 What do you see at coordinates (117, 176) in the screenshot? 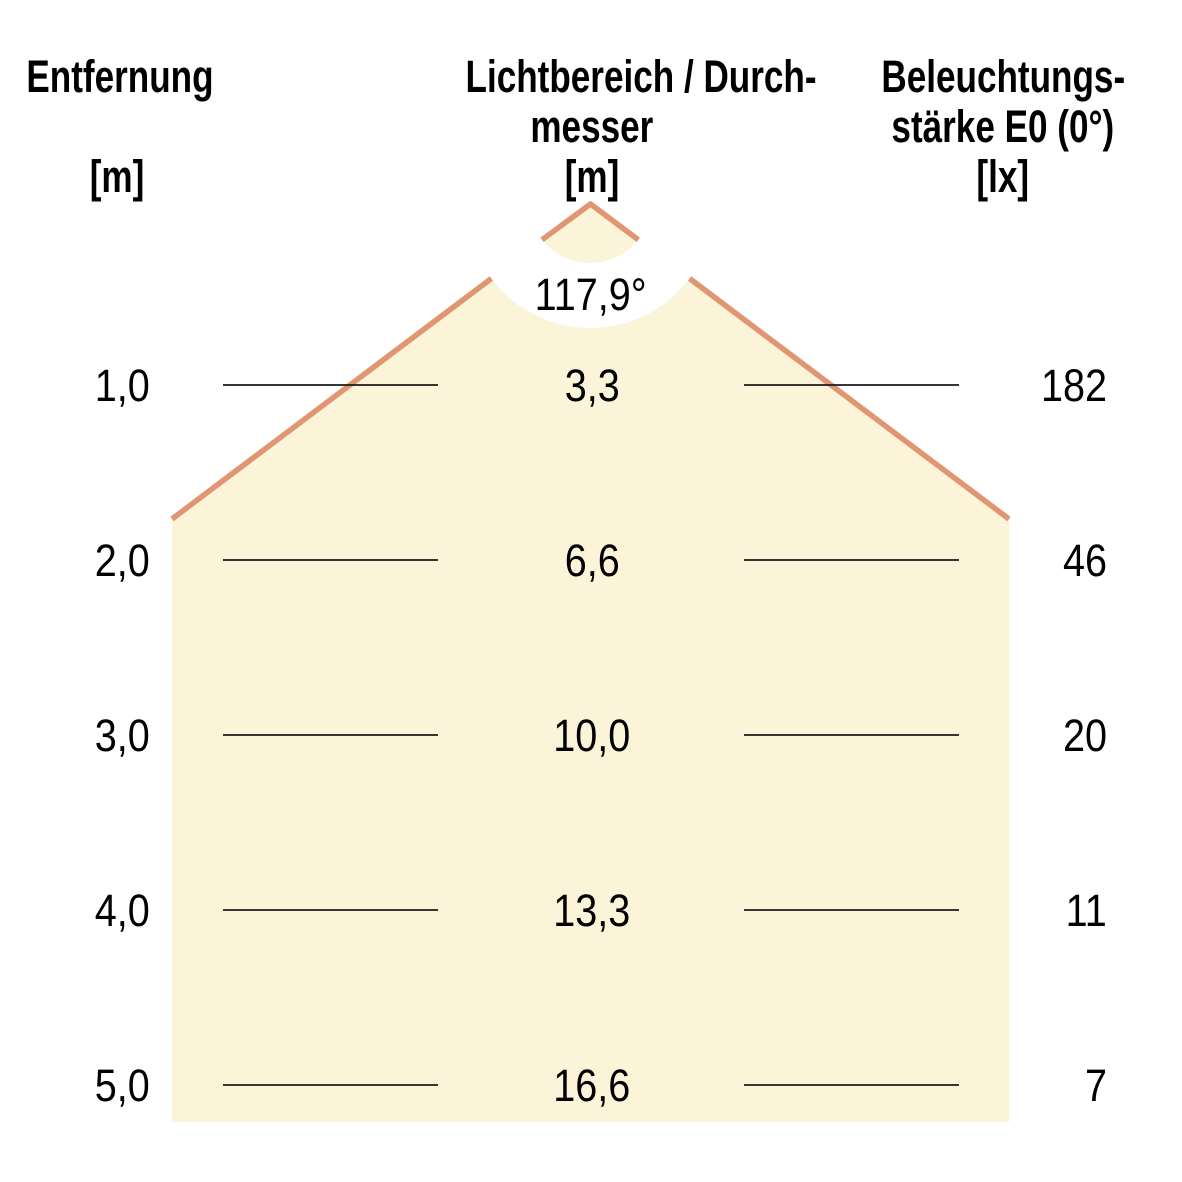
I see `header-distance-unit: [m]` at bounding box center [117, 176].